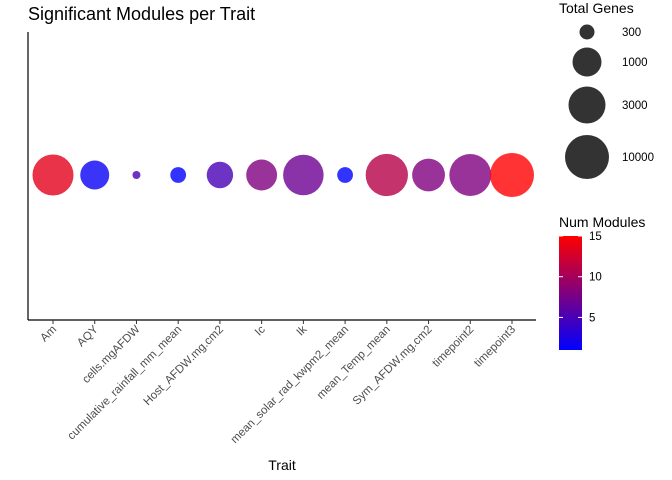  What do you see at coordinates (354, 363) in the screenshot?
I see `x-tick-label: mean_Temp_mean` at bounding box center [354, 363].